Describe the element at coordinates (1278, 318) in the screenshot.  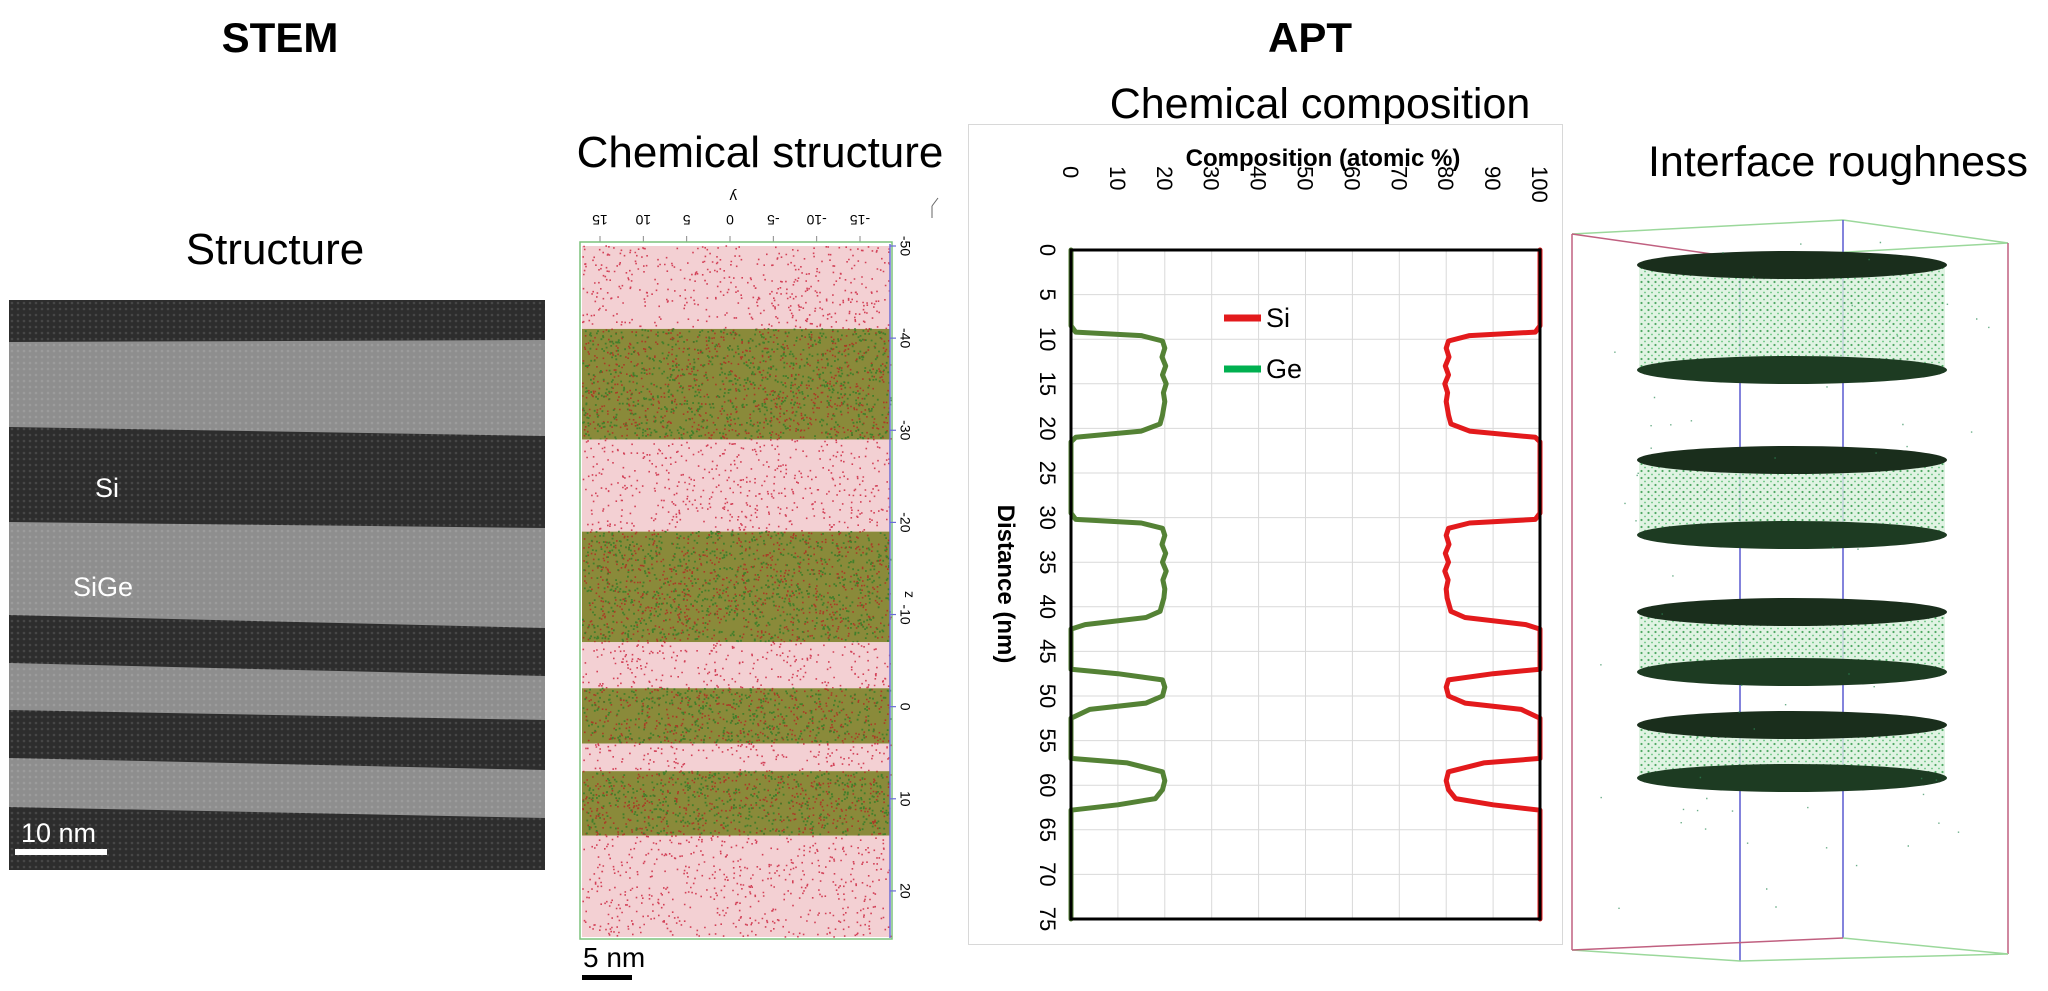
I see `legend-si-label: Si` at that location.